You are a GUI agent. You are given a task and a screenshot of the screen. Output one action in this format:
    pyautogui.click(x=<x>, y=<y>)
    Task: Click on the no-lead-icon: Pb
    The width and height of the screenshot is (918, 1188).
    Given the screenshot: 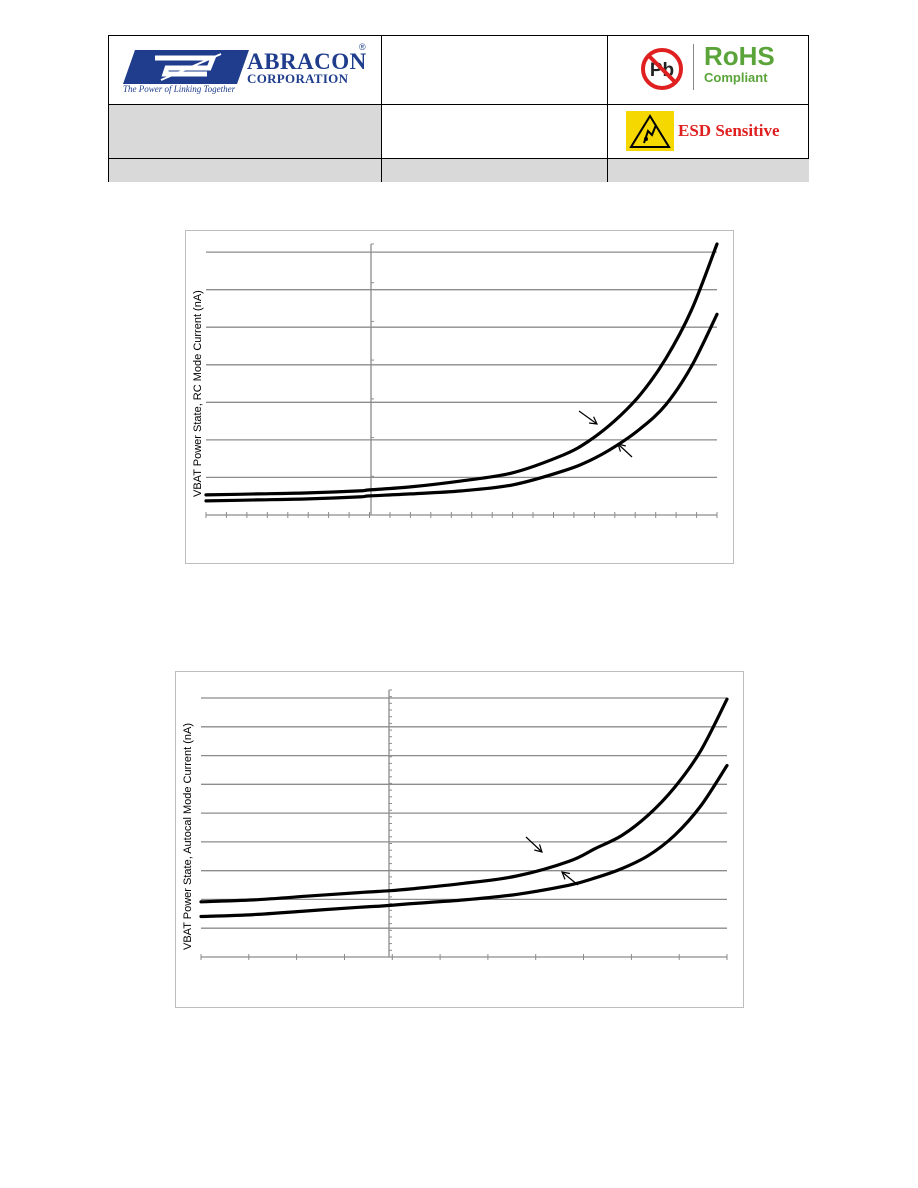 What is the action you would take?
    pyautogui.click(x=662, y=69)
    